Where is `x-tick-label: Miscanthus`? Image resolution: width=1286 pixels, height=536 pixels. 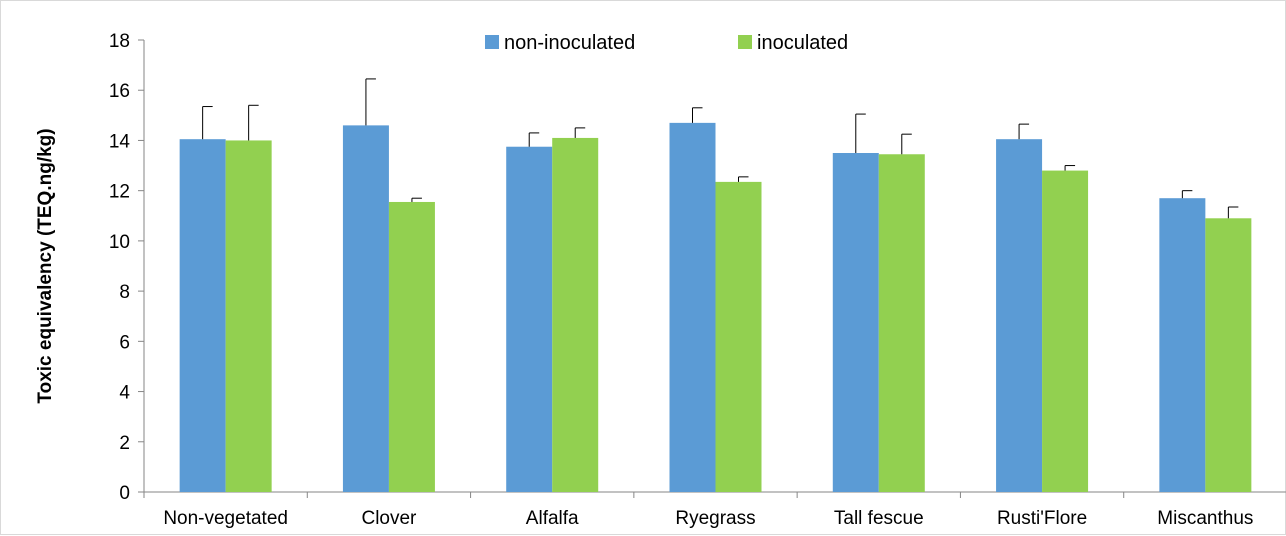
x-tick-label: Miscanthus is located at coordinates (1205, 518).